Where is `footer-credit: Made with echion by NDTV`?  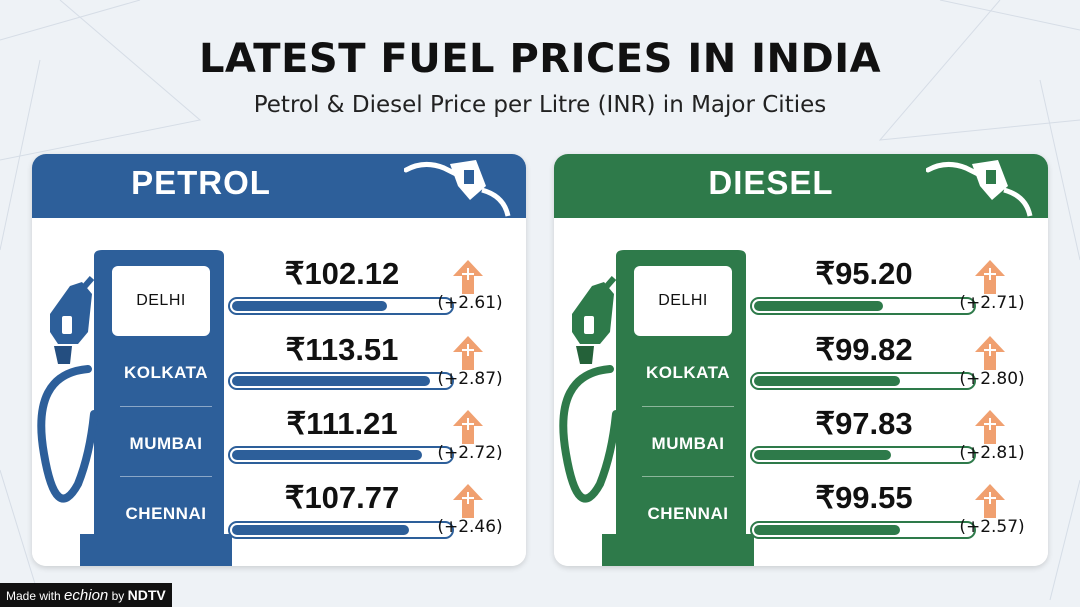 footer-credit: Made with echion by NDTV is located at coordinates (86, 595).